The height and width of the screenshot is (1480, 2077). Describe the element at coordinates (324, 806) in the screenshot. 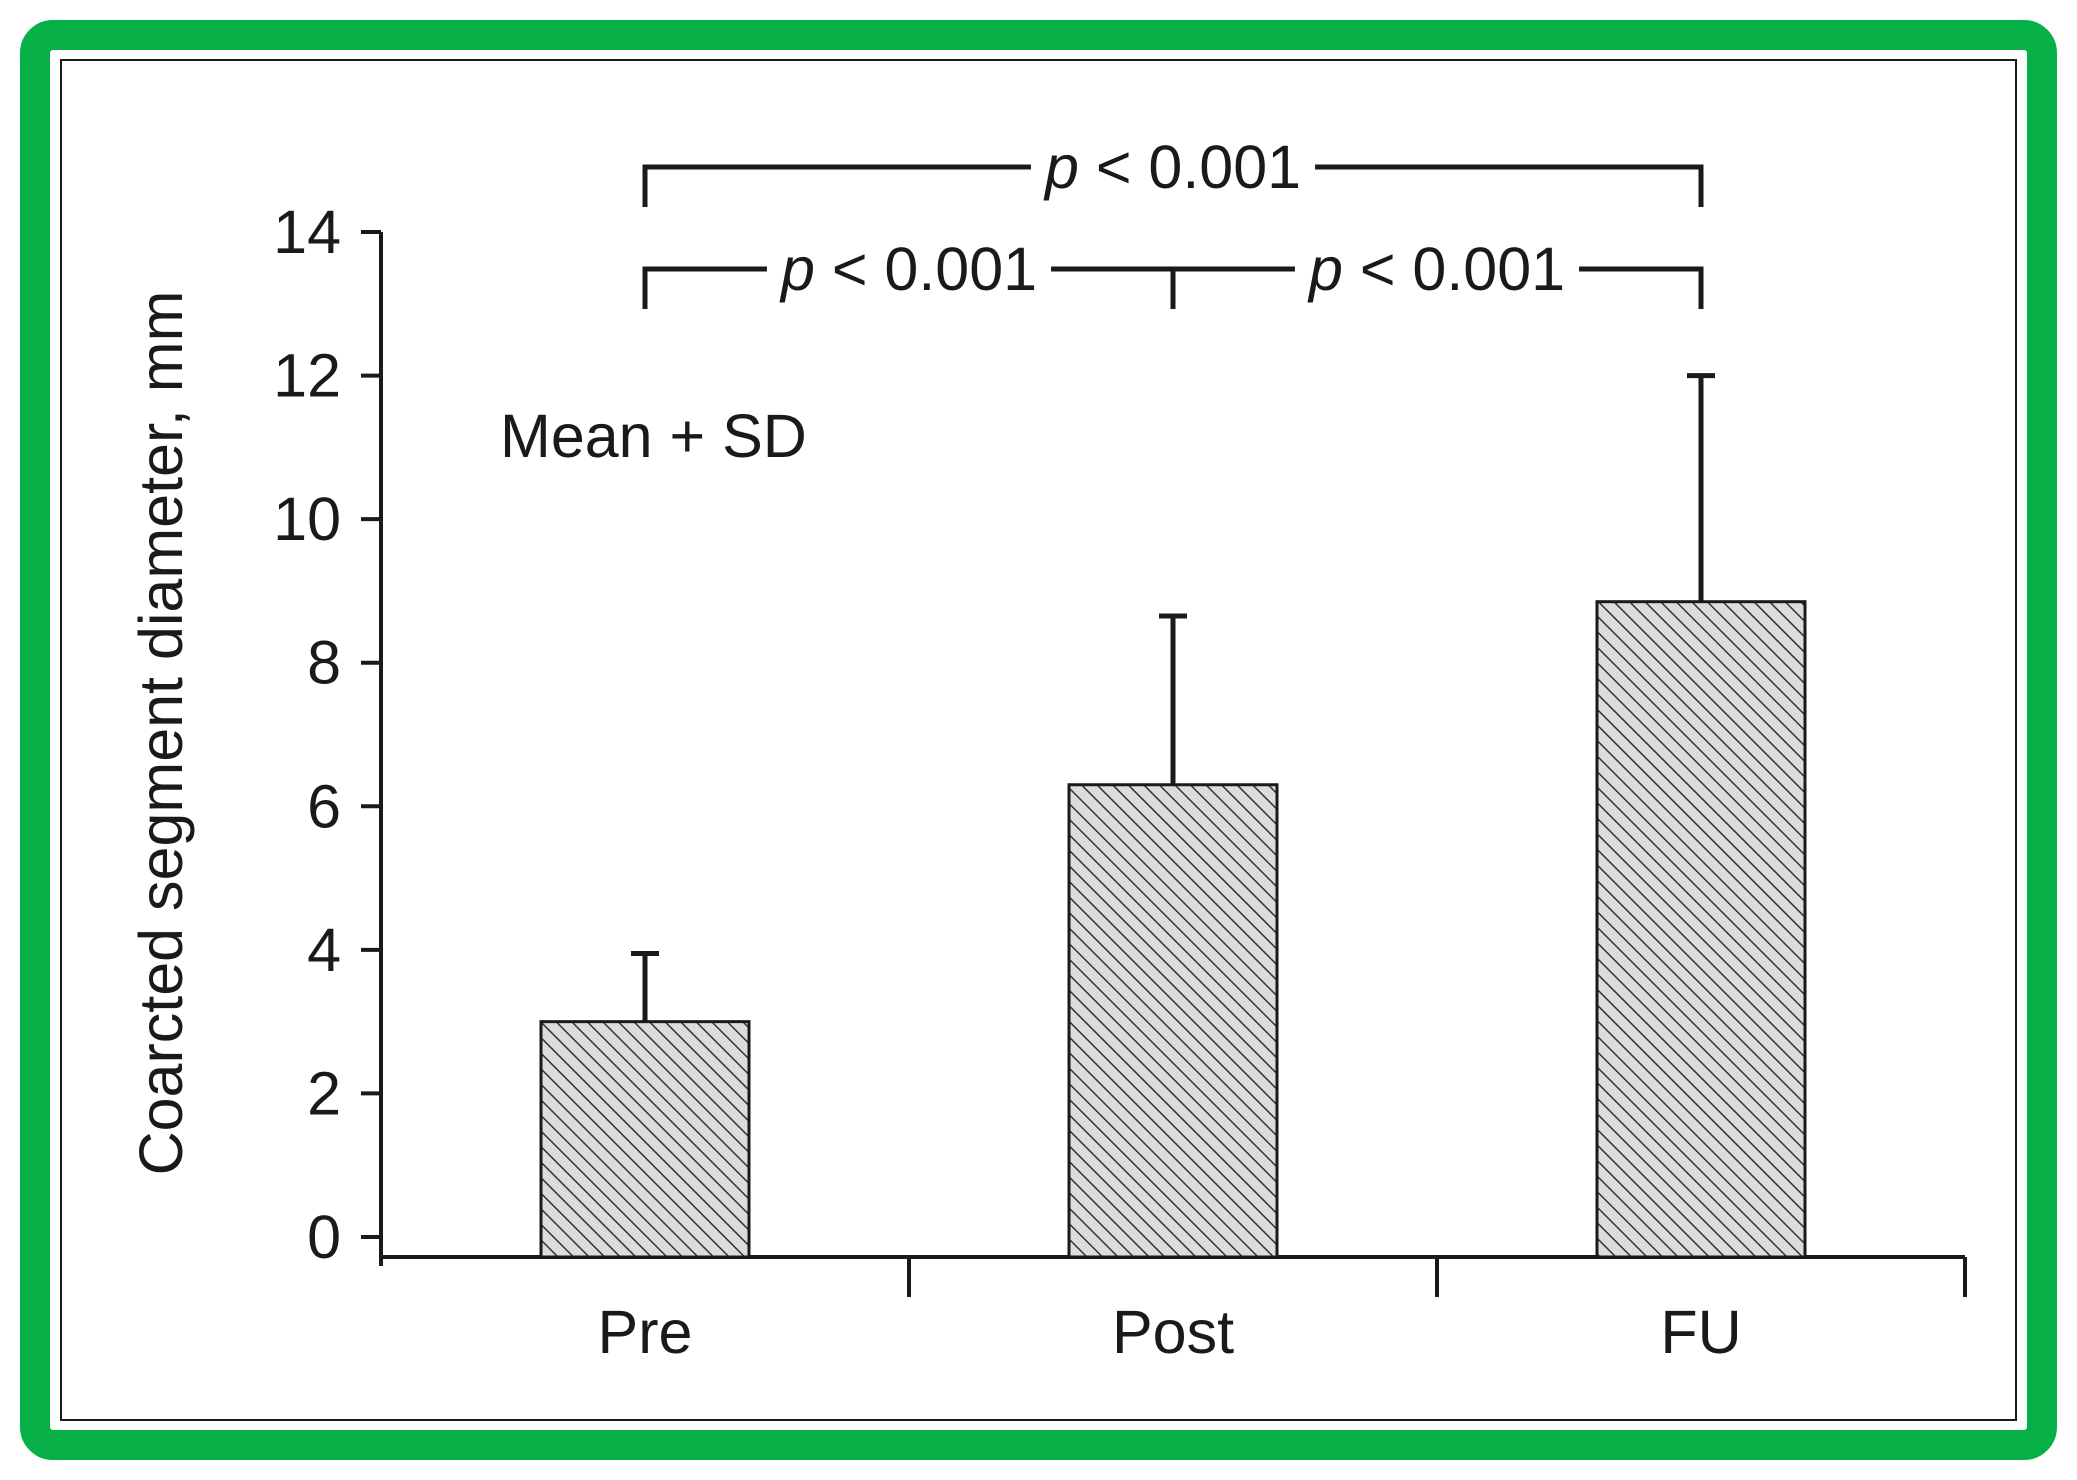

I see `y-tick-label: 6` at that location.